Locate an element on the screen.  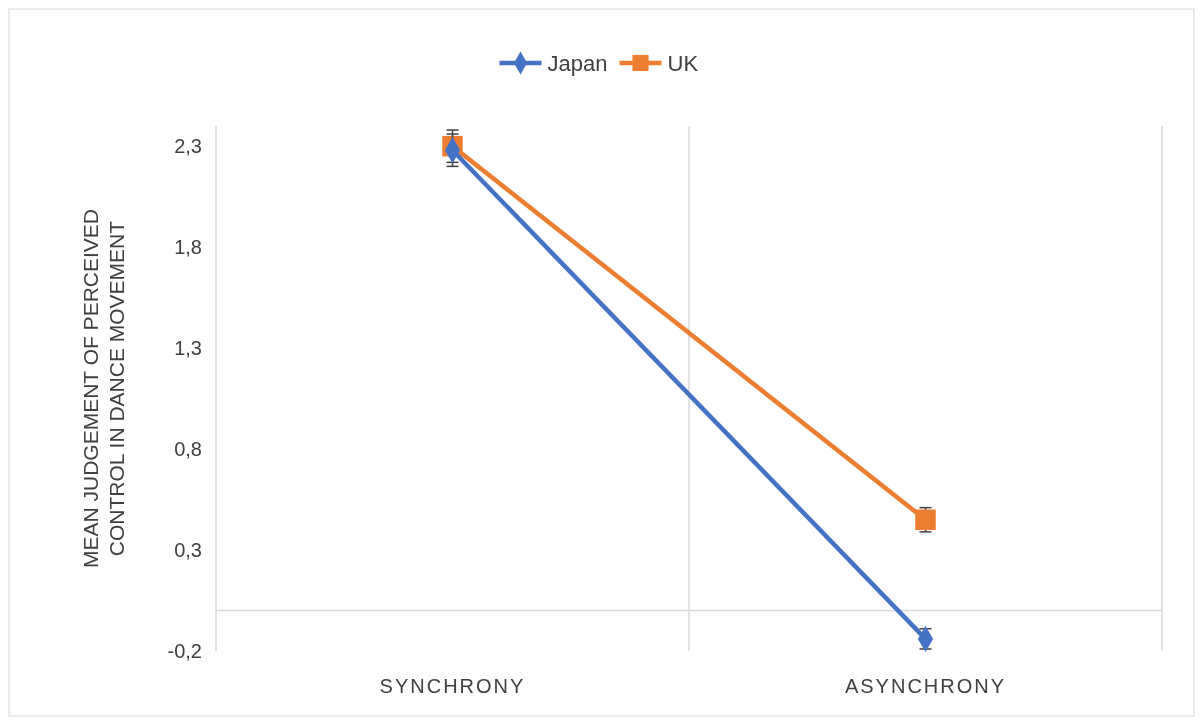
y-tick-label: -0,2 is located at coordinates (184, 651).